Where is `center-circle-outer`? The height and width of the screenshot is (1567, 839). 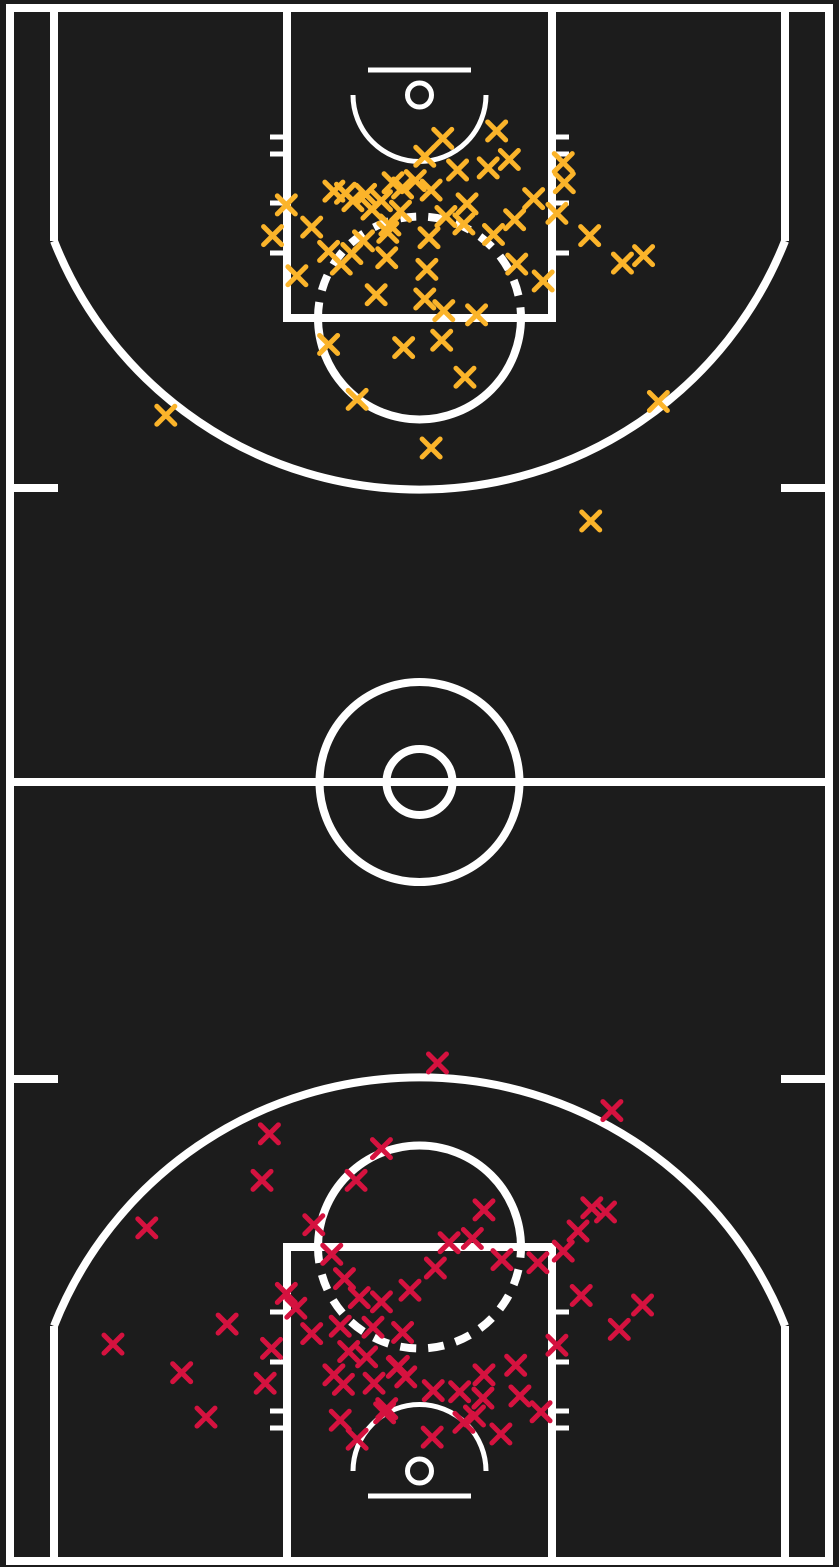
center-circle-outer is located at coordinates (419, 782).